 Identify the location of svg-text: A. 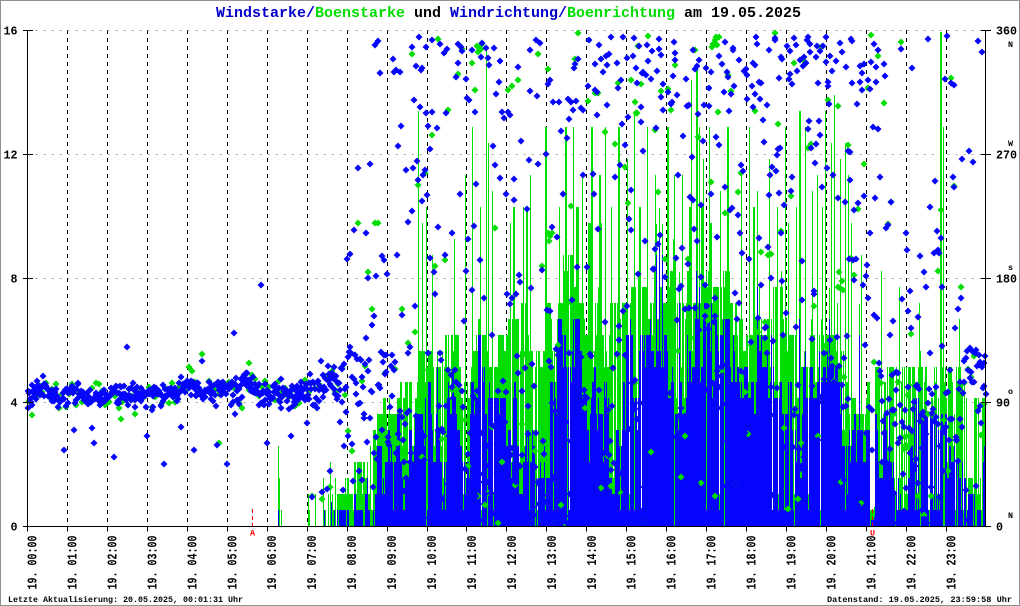
(253, 534).